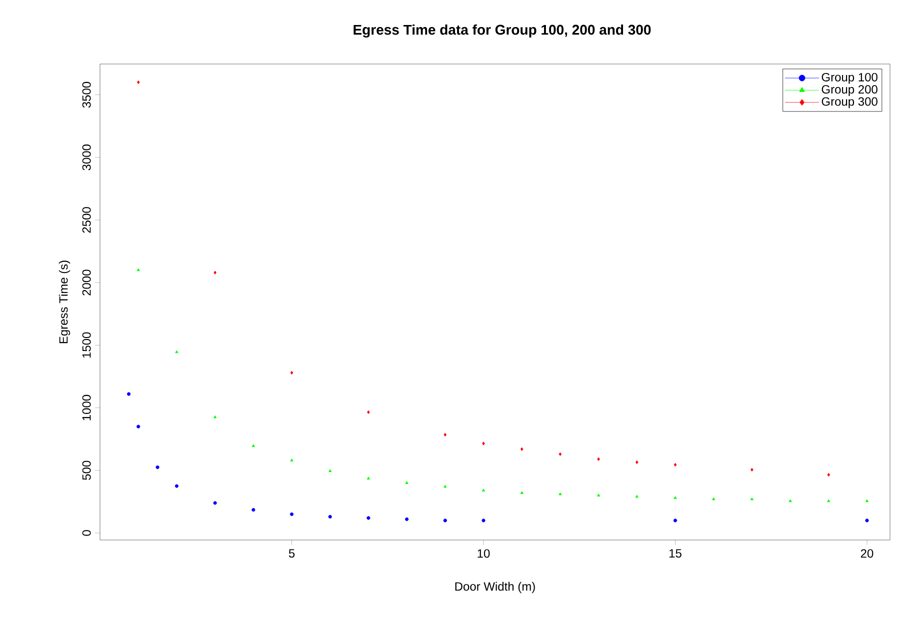 The width and height of the screenshot is (905, 637). What do you see at coordinates (86, 283) in the screenshot?
I see `y-tick-label: 2000` at bounding box center [86, 283].